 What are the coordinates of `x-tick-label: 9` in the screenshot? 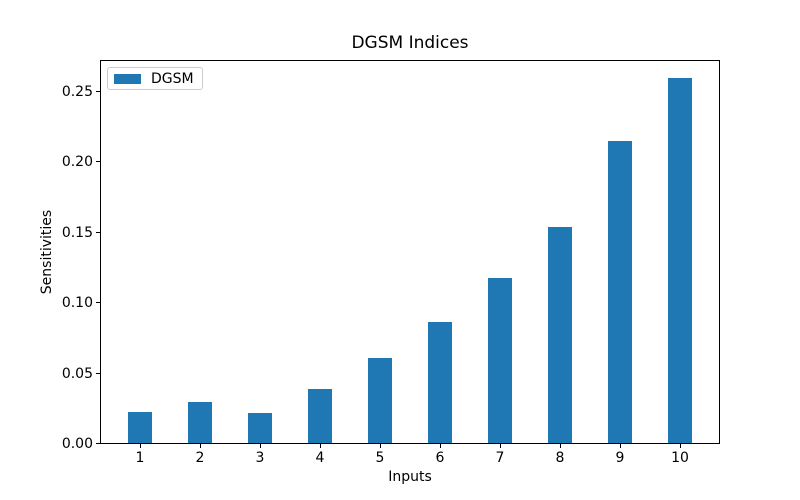 It's located at (620, 458).